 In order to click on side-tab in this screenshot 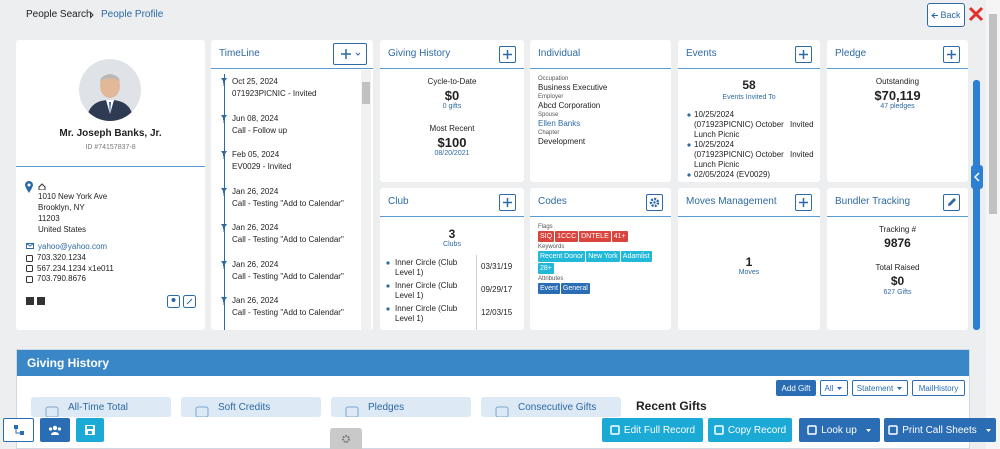, I will do `click(977, 177)`.